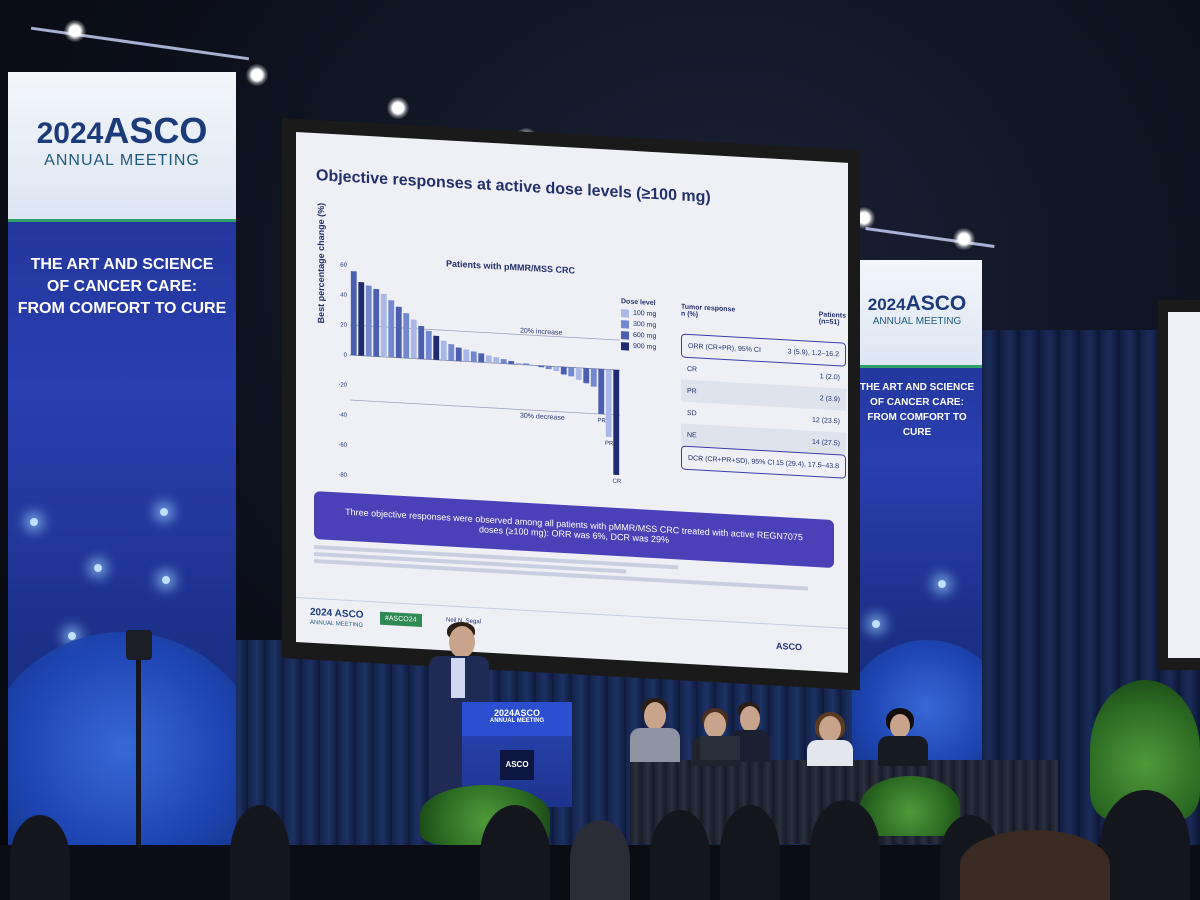 Image resolution: width=1200 pixels, height=900 pixels. What do you see at coordinates (645, 325) in the screenshot?
I see `legend-label: 300 mg` at bounding box center [645, 325].